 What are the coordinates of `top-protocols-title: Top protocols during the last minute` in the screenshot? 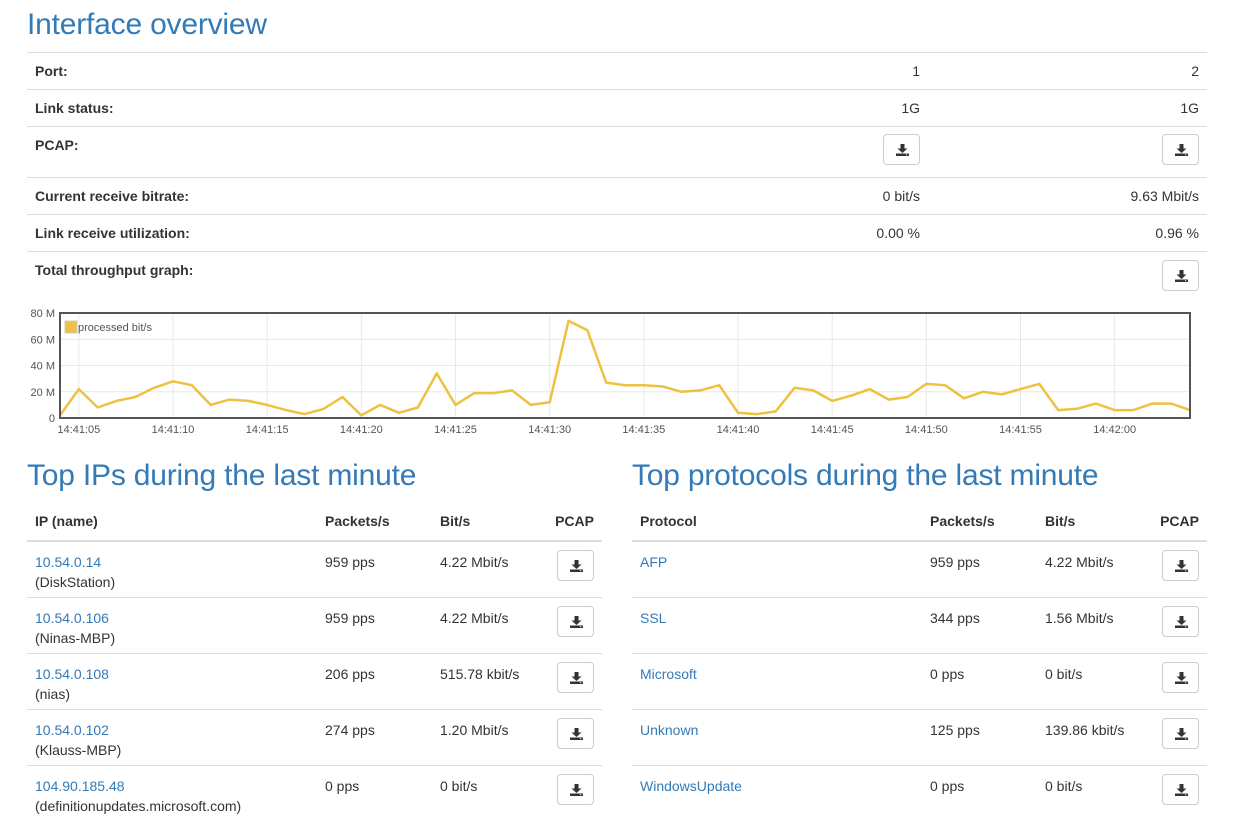 It's located at (865, 475).